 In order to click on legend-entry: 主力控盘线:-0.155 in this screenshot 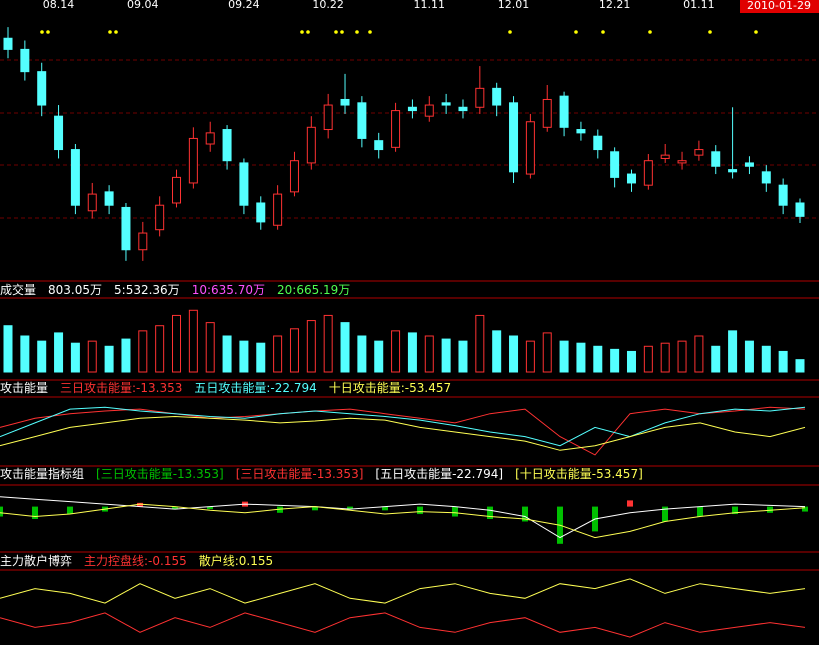, I will do `click(135, 561)`.